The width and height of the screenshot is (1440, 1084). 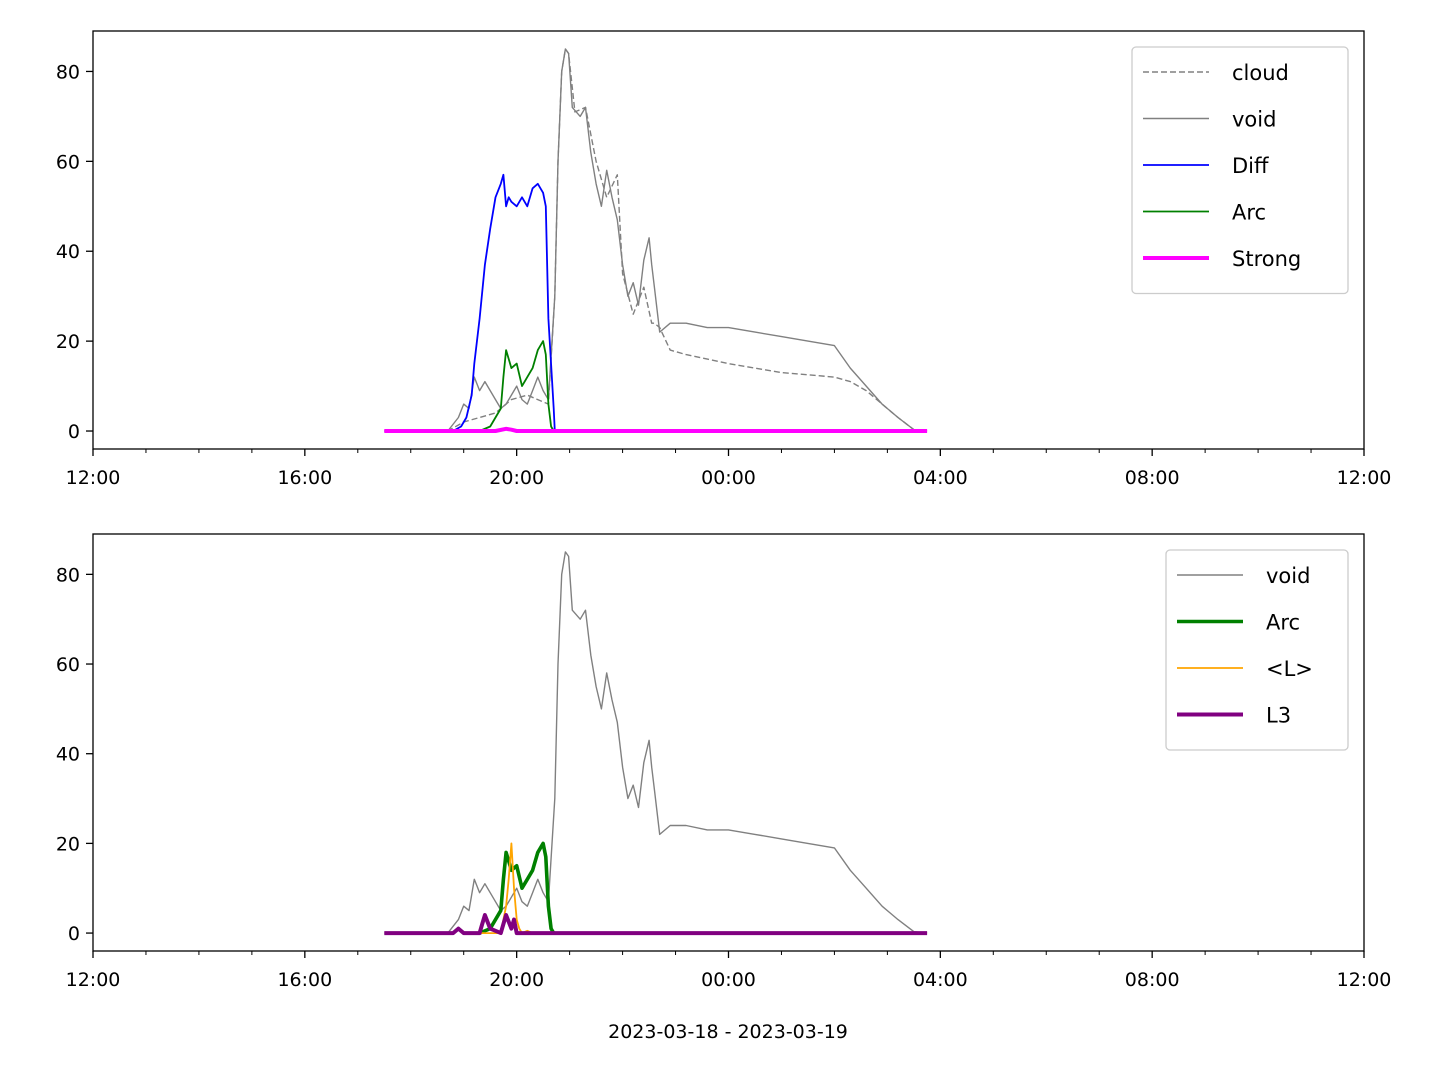 I want to click on legend-label: Diff, so click(x=1250, y=166).